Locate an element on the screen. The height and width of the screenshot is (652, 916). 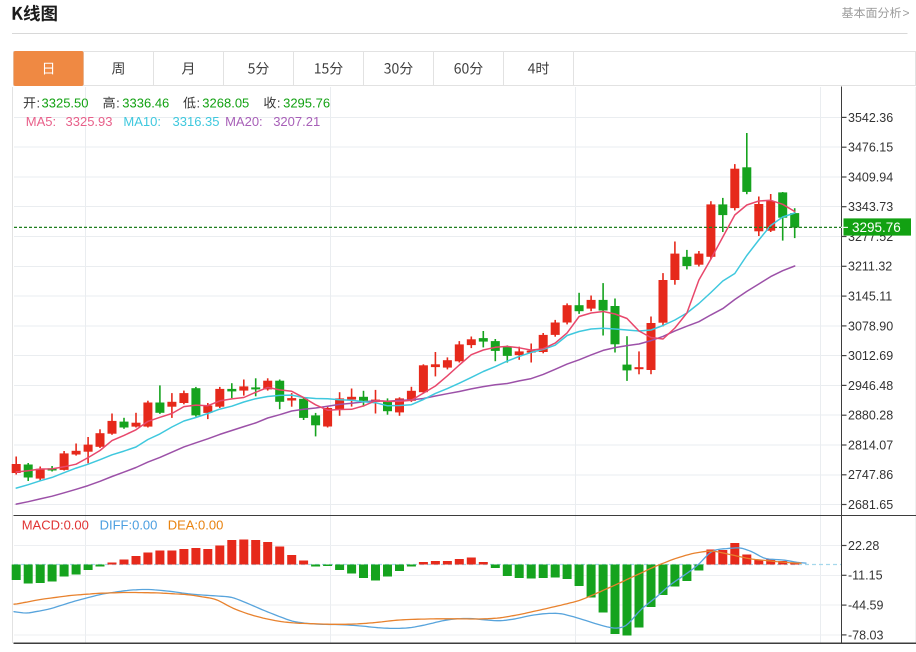
svg-text: 3336.46 is located at coordinates (145, 103).